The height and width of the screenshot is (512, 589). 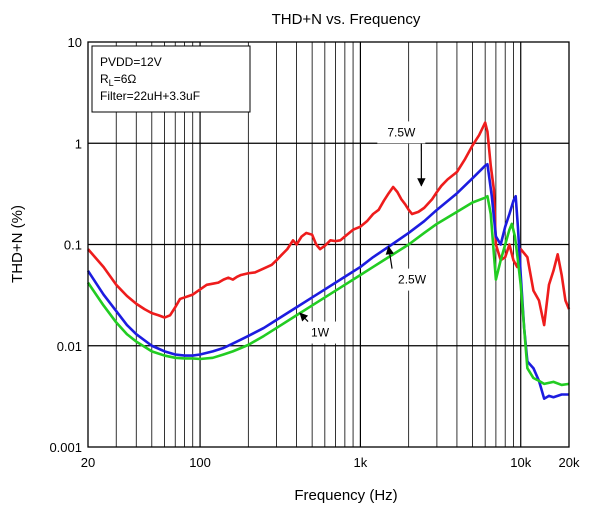 I want to click on y-tick-label: 0.1, so click(x=73, y=245).